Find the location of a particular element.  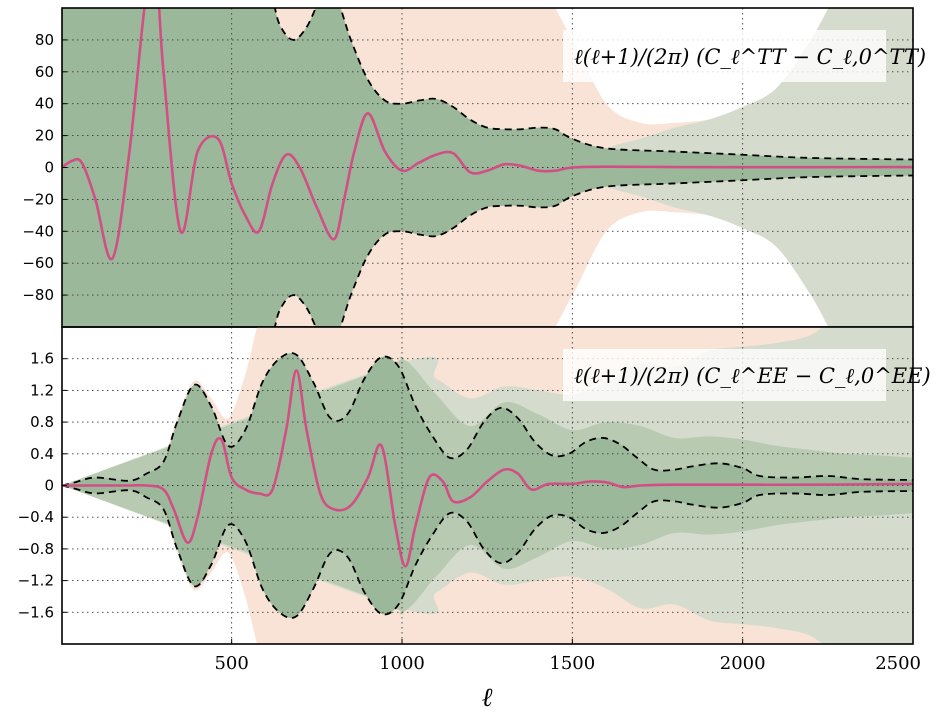

tt-y-axis: −80 −60 −40 −20 0 20 40 60 80 is located at coordinates (44, 167).